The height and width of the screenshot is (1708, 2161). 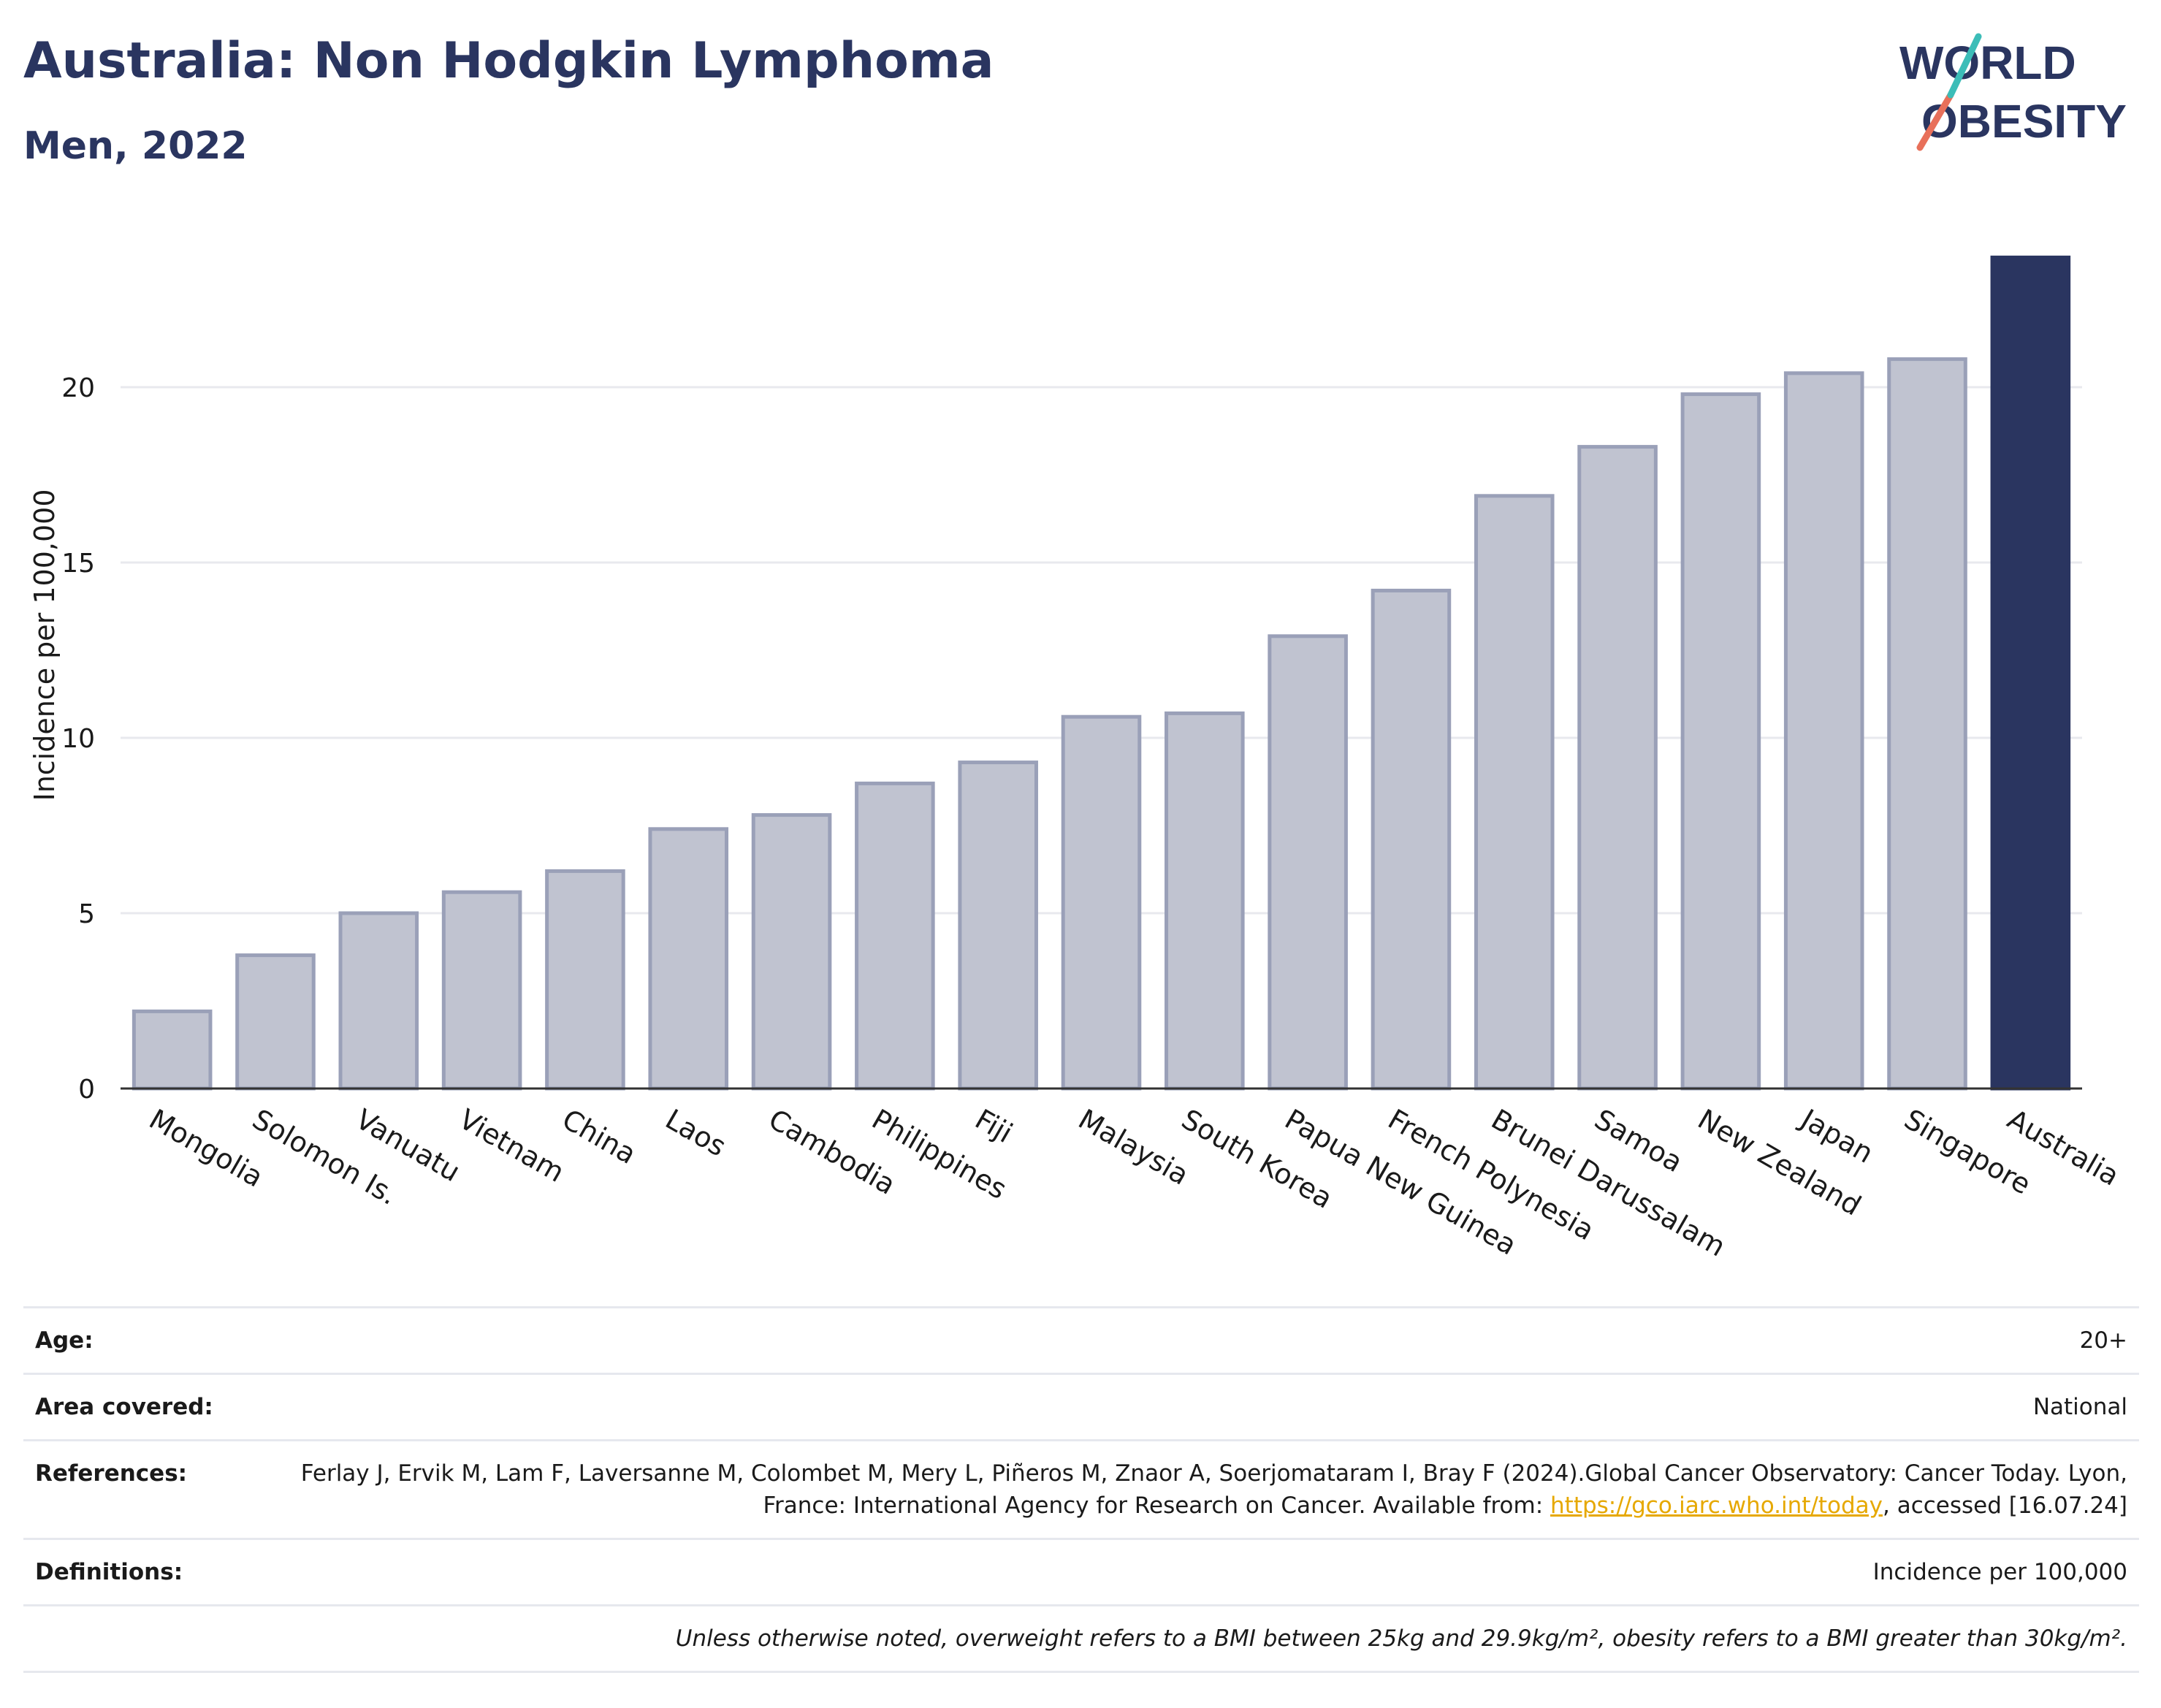 I want to click on meta-row-definitions: Definitions: Incidence per 100,000, so click(x=1081, y=1571).